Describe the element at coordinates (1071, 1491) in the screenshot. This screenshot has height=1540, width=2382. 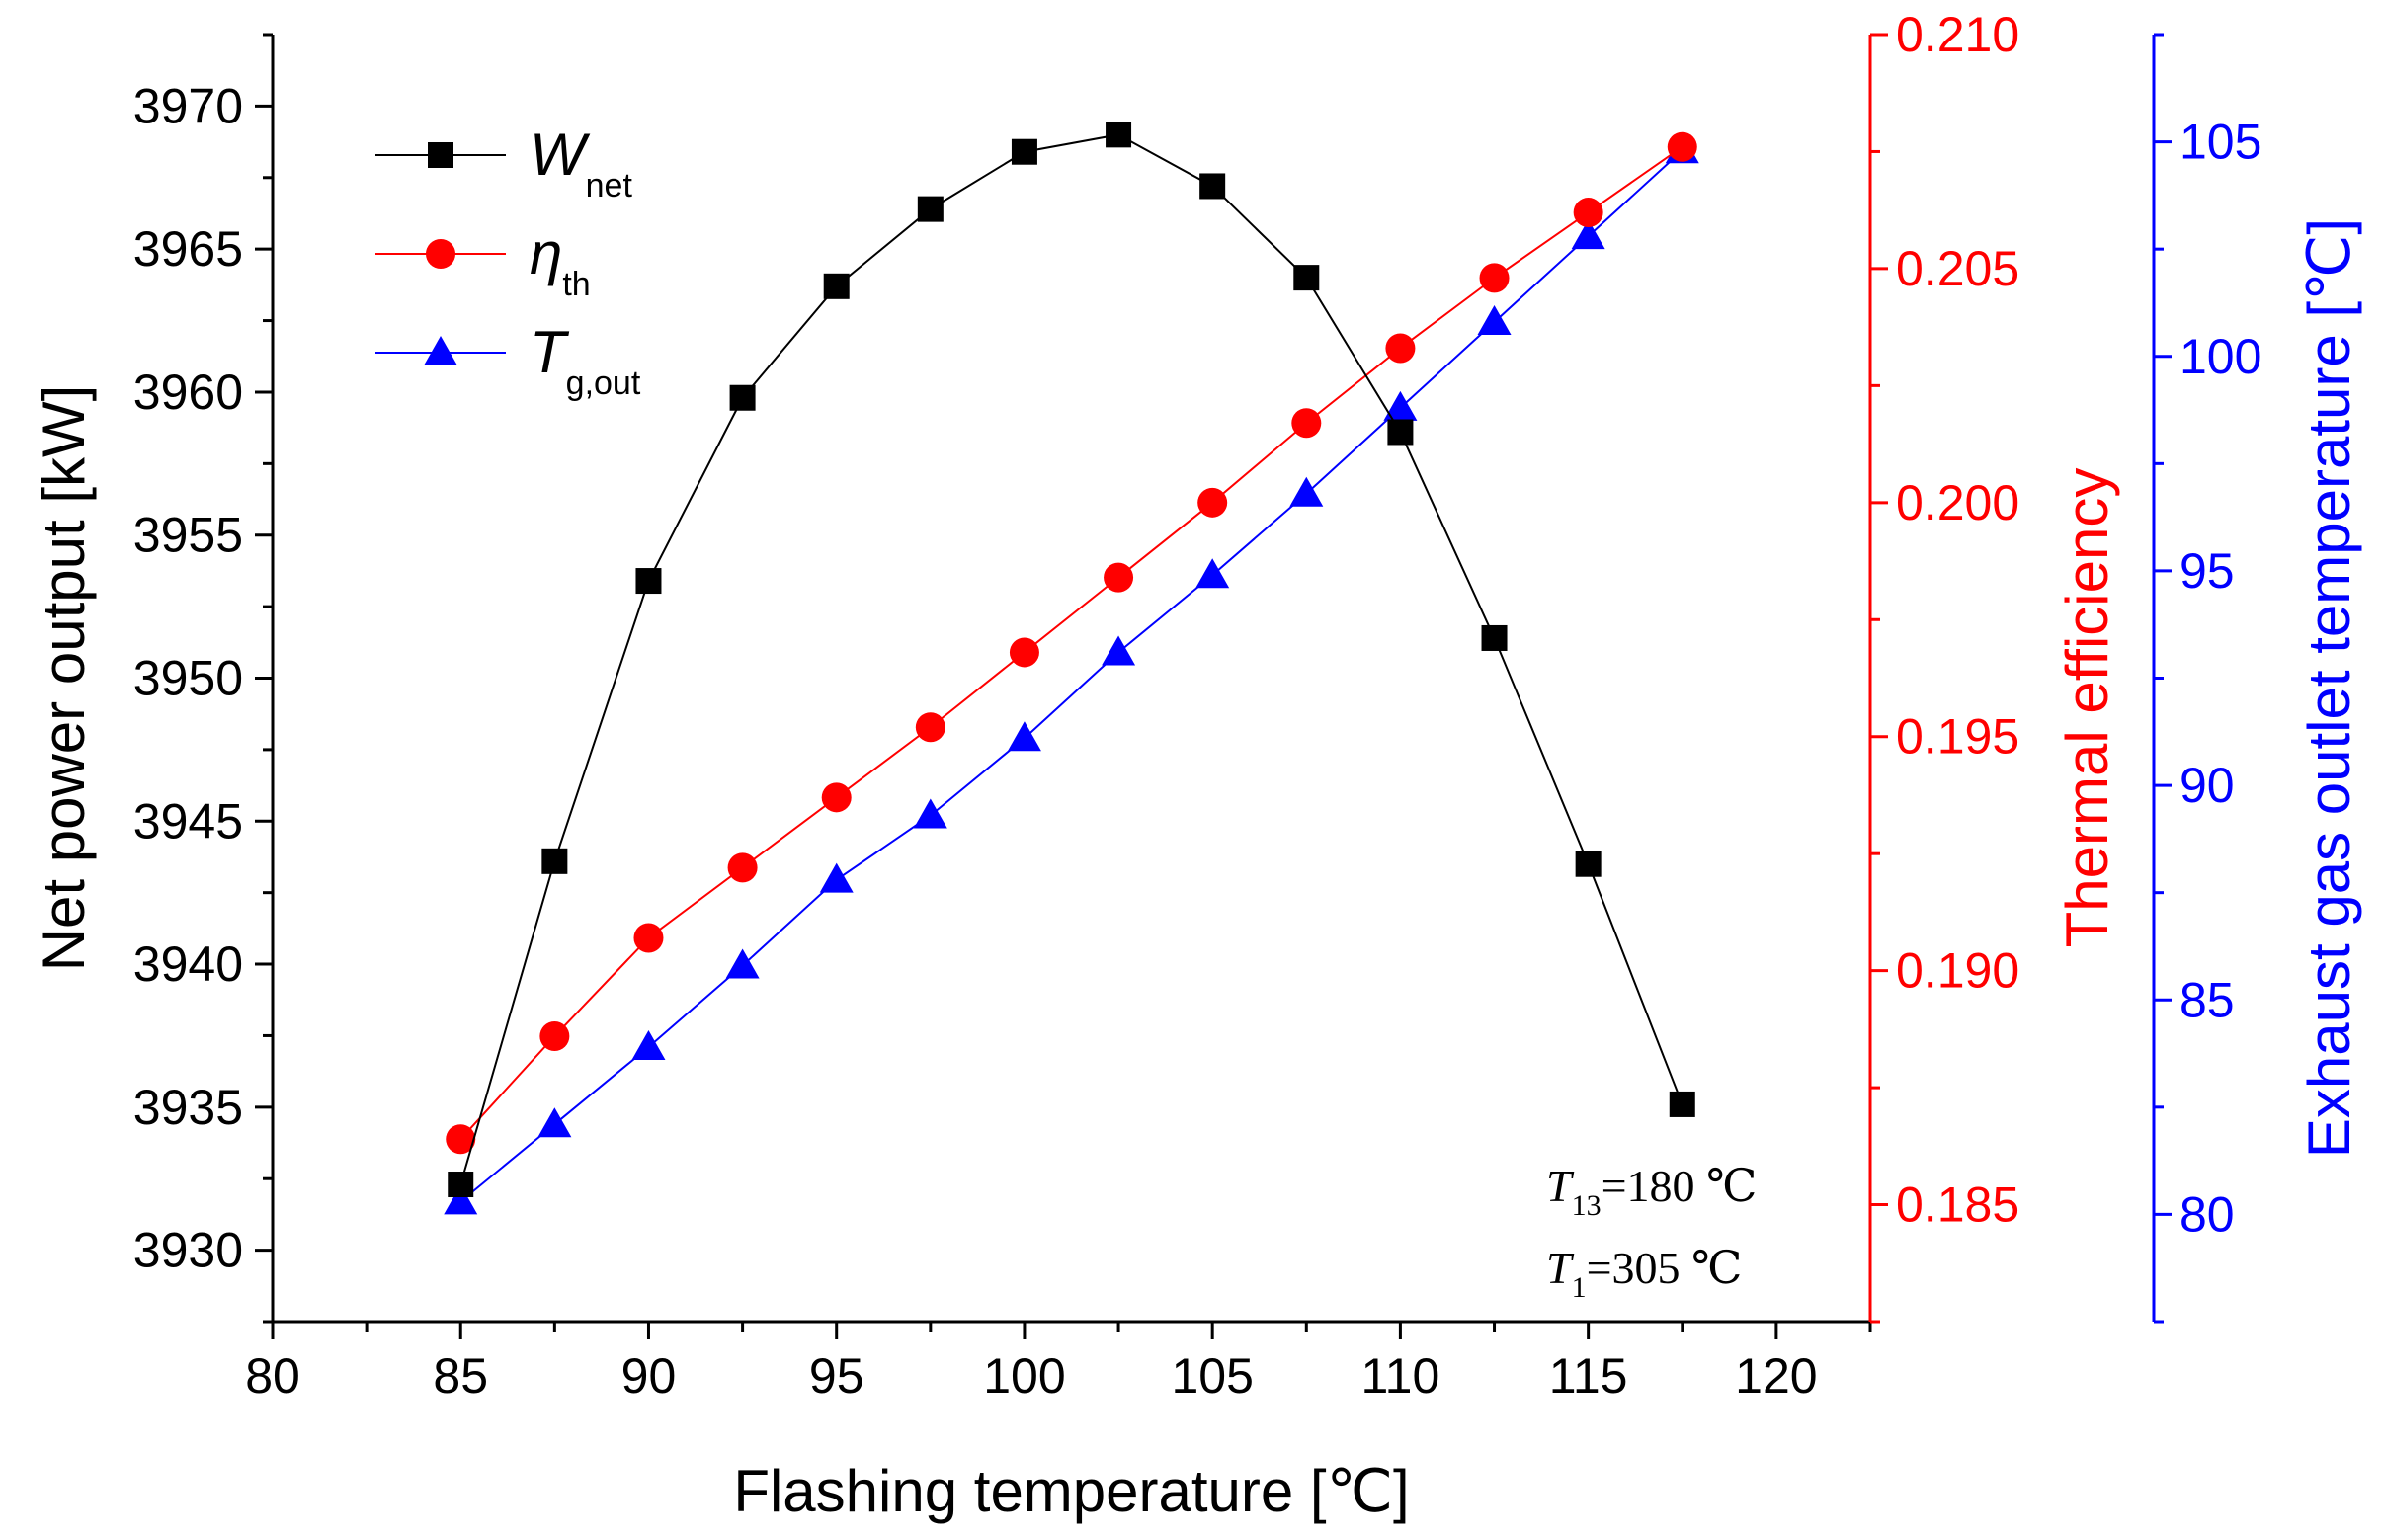
I see `x-axis-title: Flashing temperature [℃]` at that location.